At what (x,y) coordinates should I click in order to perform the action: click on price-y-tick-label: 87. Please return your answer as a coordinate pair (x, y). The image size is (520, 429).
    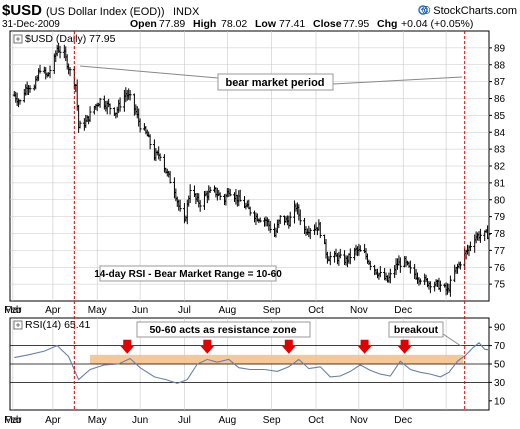
    Looking at the image, I should click on (500, 82).